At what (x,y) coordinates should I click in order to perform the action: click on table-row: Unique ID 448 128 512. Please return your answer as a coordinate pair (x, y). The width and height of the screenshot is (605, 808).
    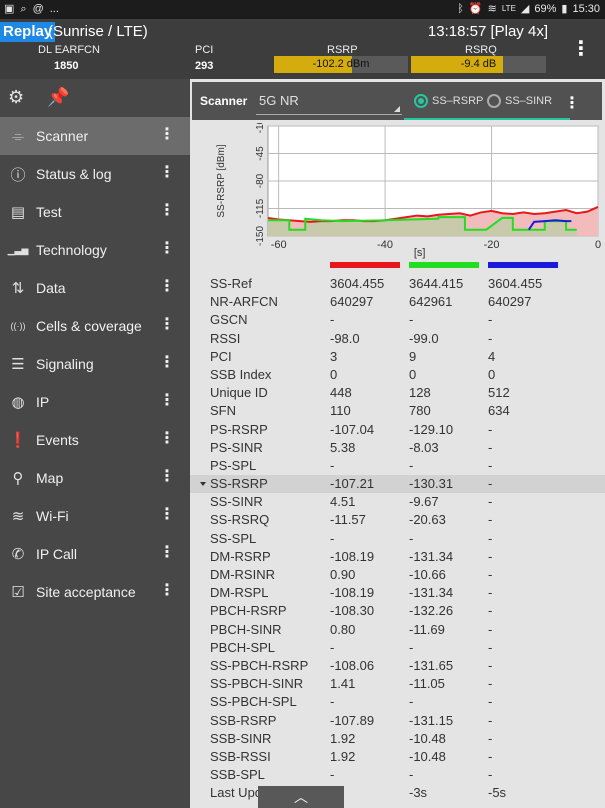
    Looking at the image, I should click on (397, 393).